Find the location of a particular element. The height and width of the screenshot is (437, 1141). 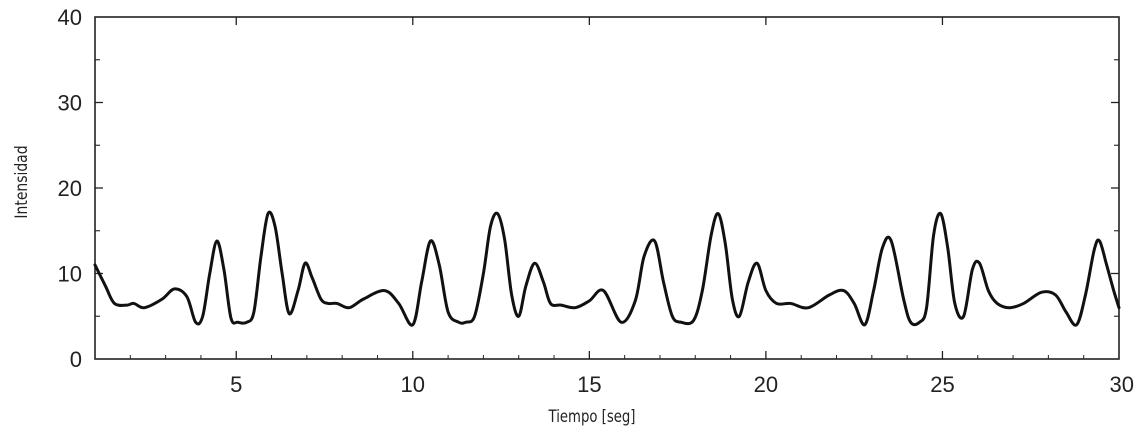

y-tick-label: 40 is located at coordinates (70, 17).